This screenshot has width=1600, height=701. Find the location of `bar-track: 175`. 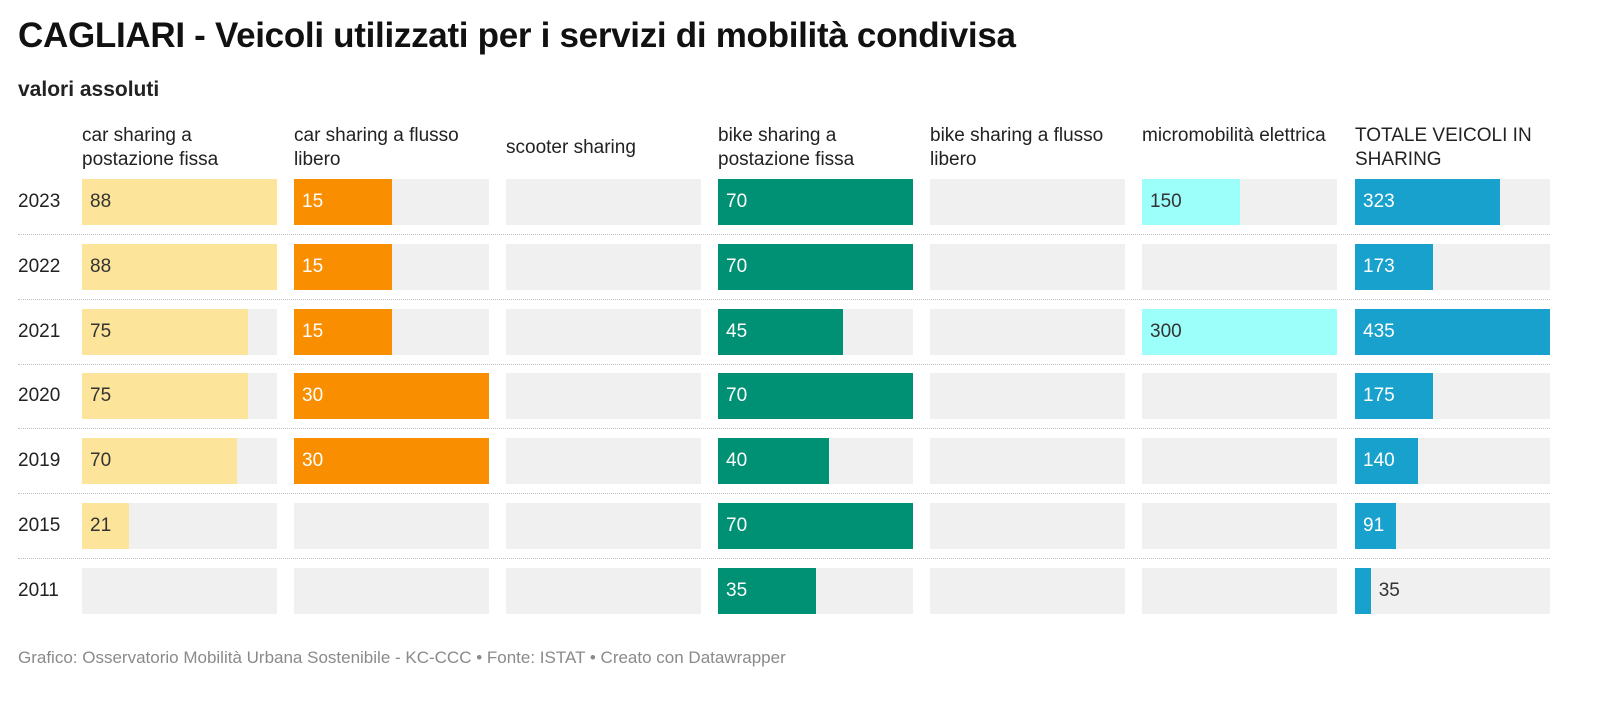

bar-track: 175 is located at coordinates (1452, 396).